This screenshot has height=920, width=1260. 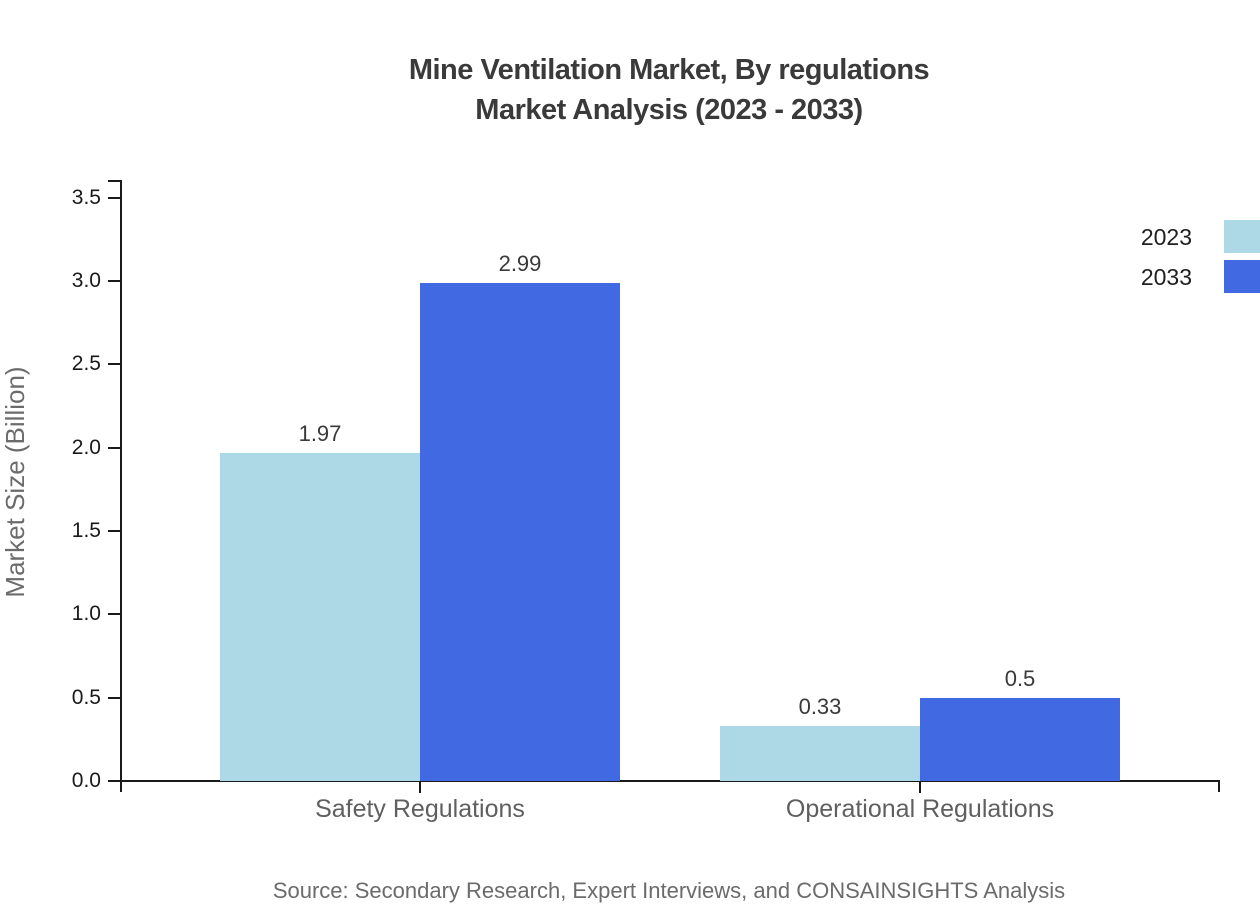 I want to click on y-axis-spine, so click(x=121, y=486).